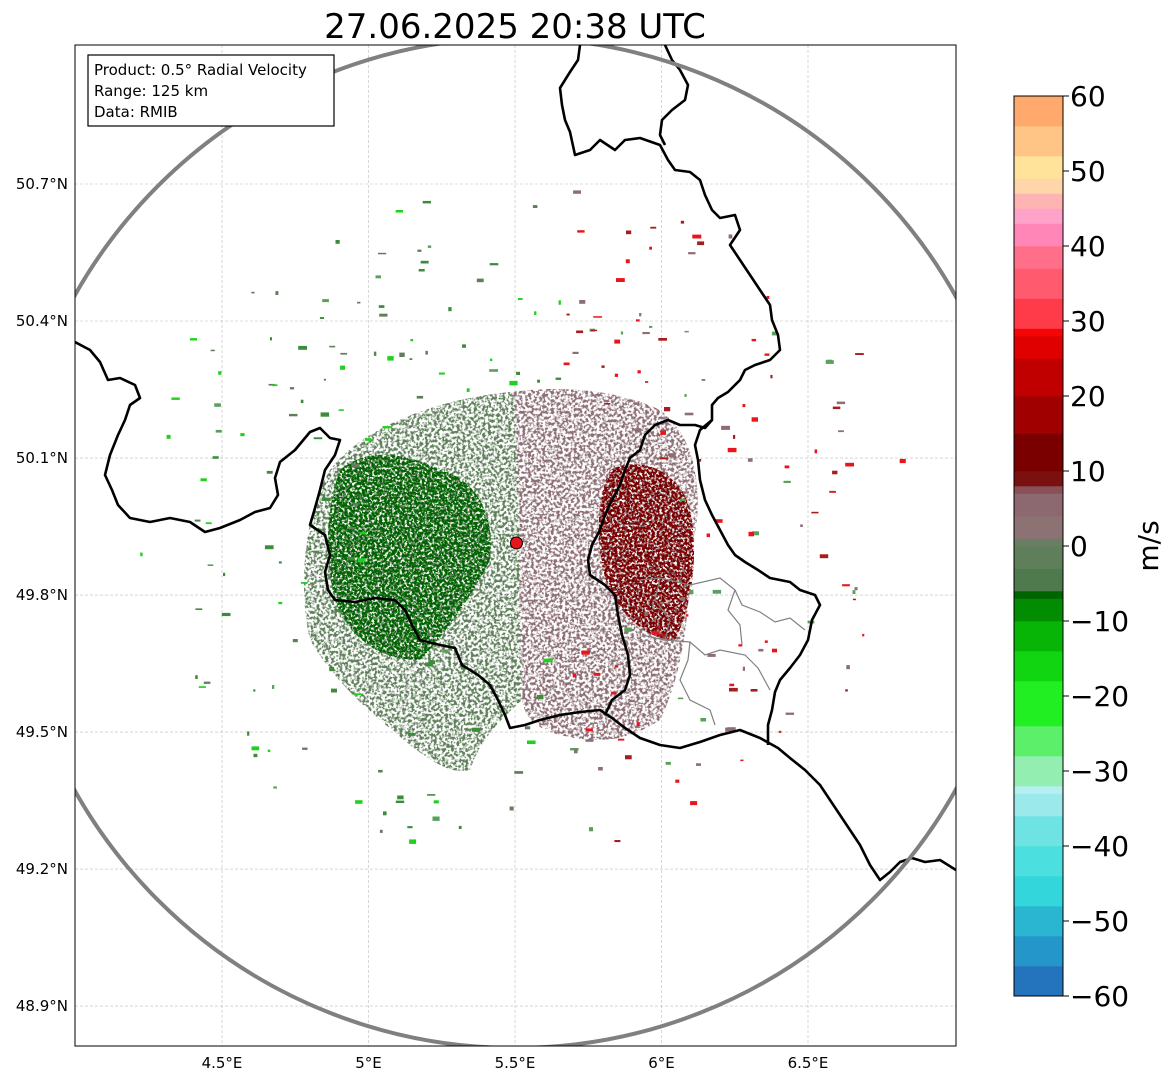  Describe the element at coordinates (1079, 546) in the screenshot. I see `colorbar-tick-label: 0` at that location.